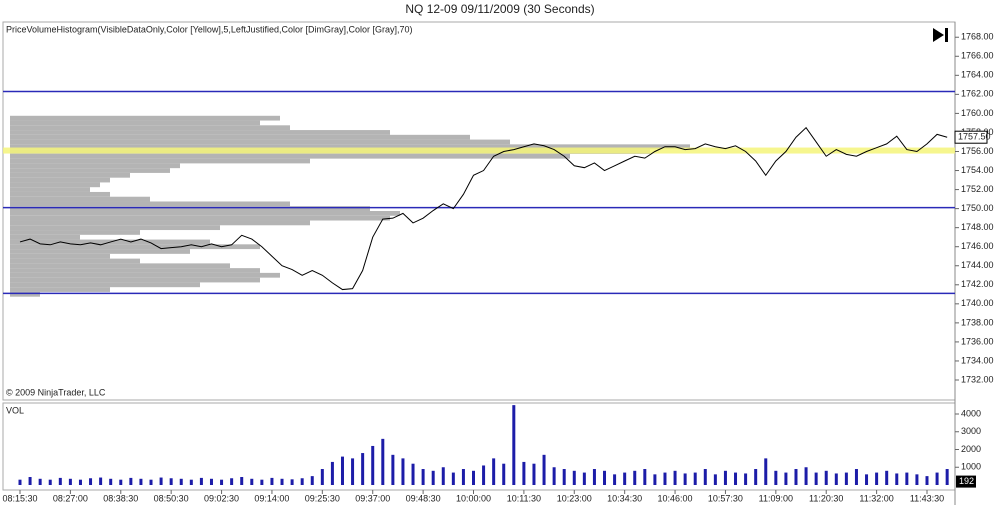 Image resolution: width=1000 pixels, height=522 pixels. I want to click on x-tick-label: 09:37:00, so click(372, 498).